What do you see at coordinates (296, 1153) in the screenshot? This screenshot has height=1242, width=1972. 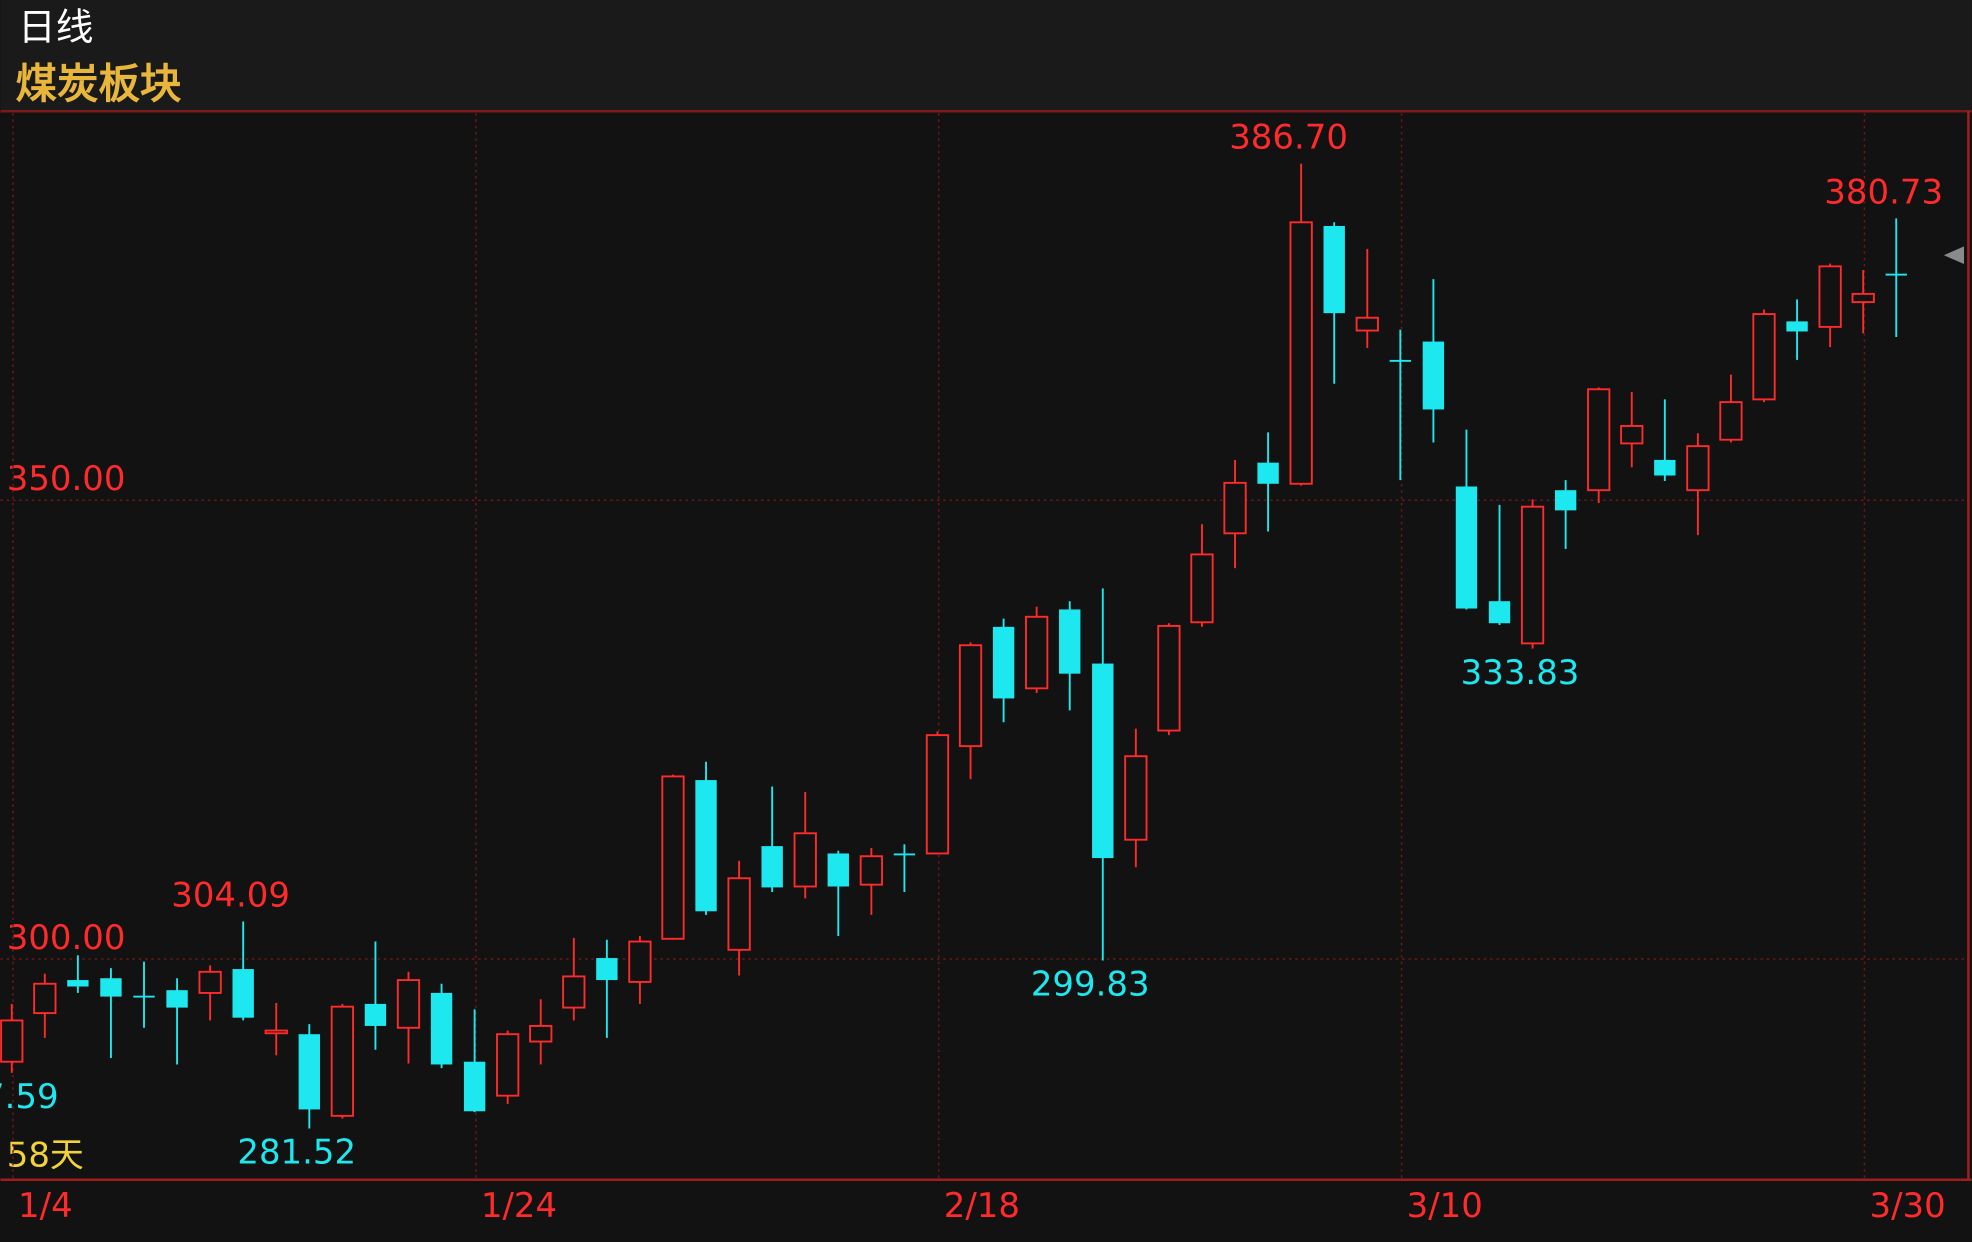 I see `low-label: 281.52` at bounding box center [296, 1153].